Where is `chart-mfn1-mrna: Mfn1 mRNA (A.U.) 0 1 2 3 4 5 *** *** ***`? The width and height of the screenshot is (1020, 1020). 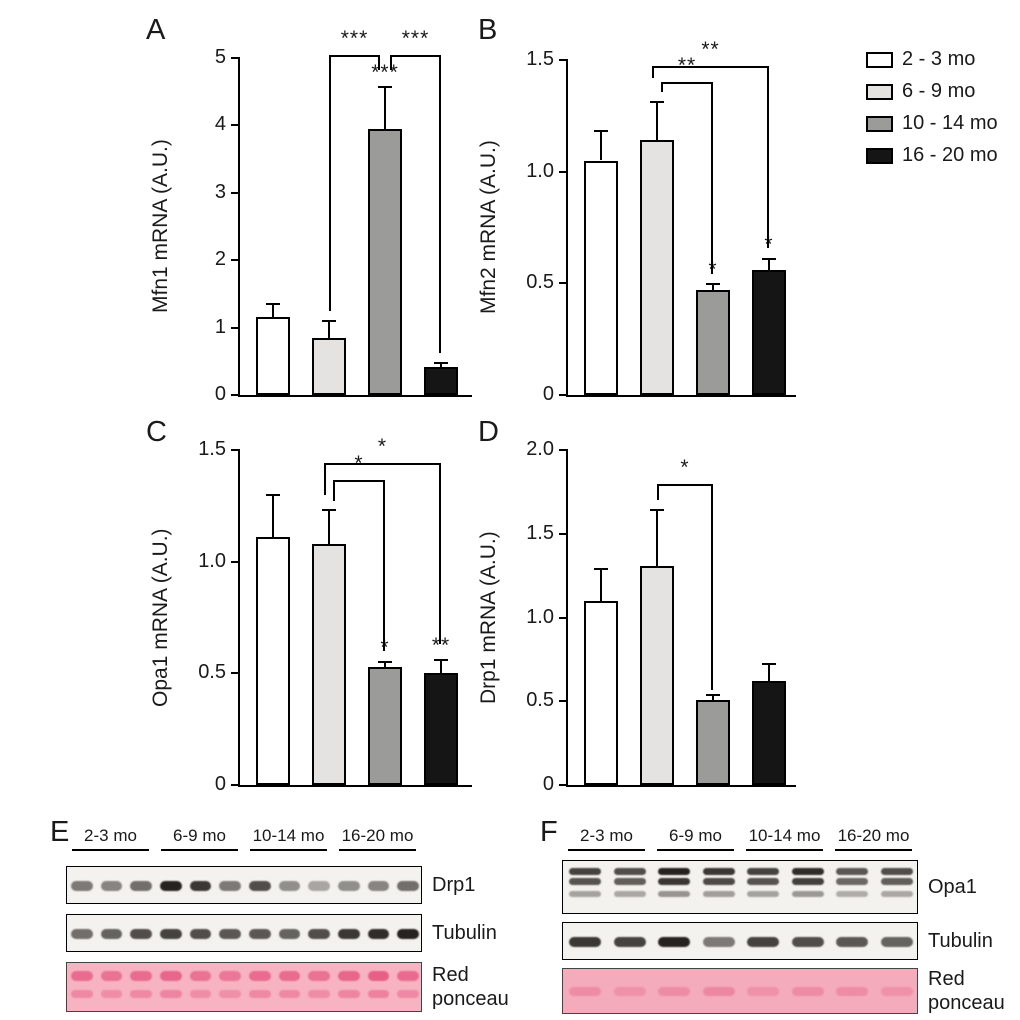
chart-mfn1-mrna: Mfn1 mRNA (A.U.) 0 1 2 3 4 5 *** *** *** is located at coordinates (310, 216).